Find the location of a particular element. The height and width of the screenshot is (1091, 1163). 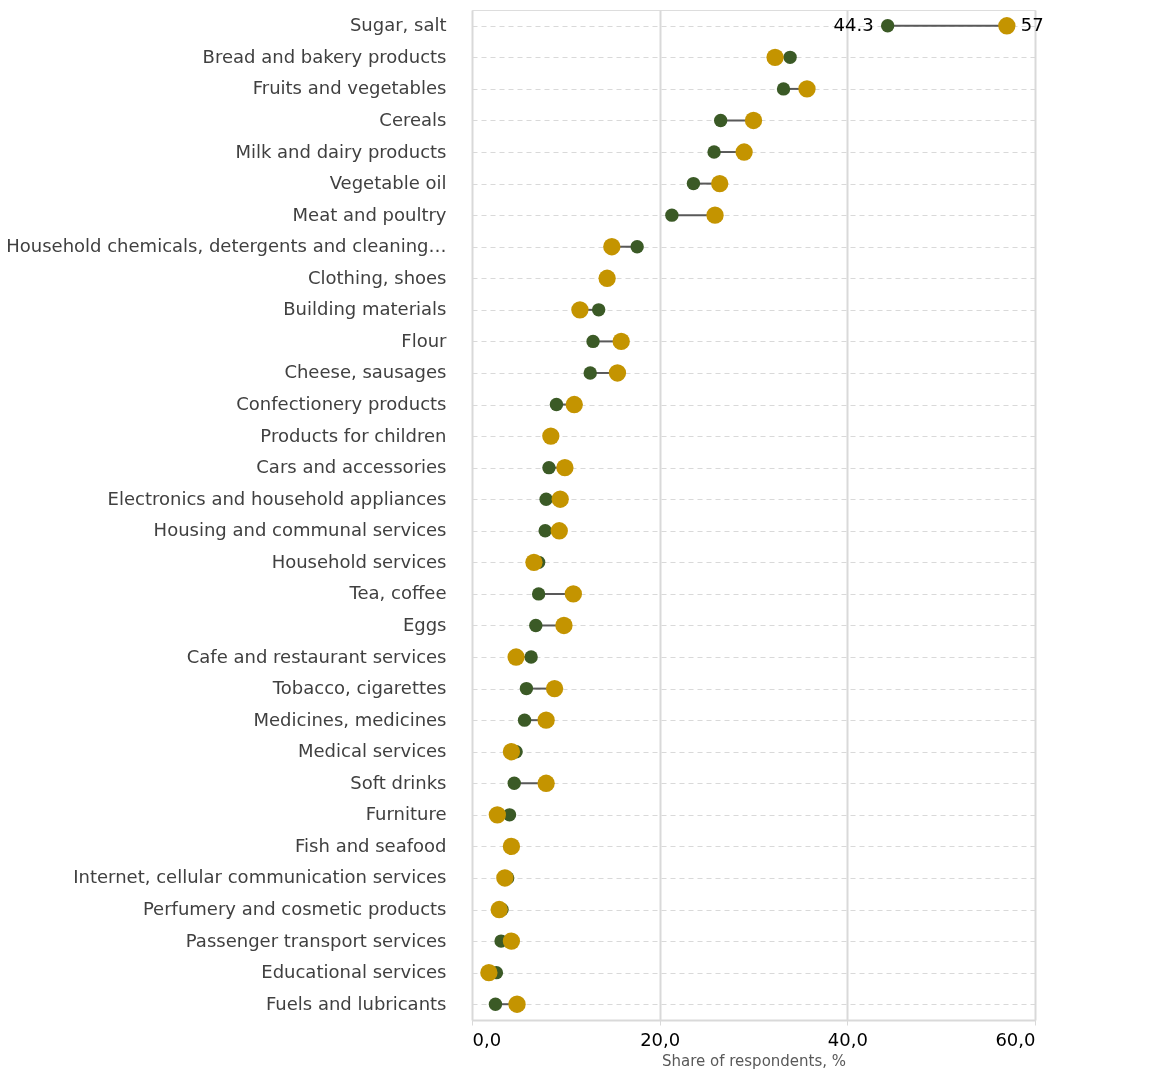

y-tick-label: Tea, coffee is located at coordinates (397, 593).